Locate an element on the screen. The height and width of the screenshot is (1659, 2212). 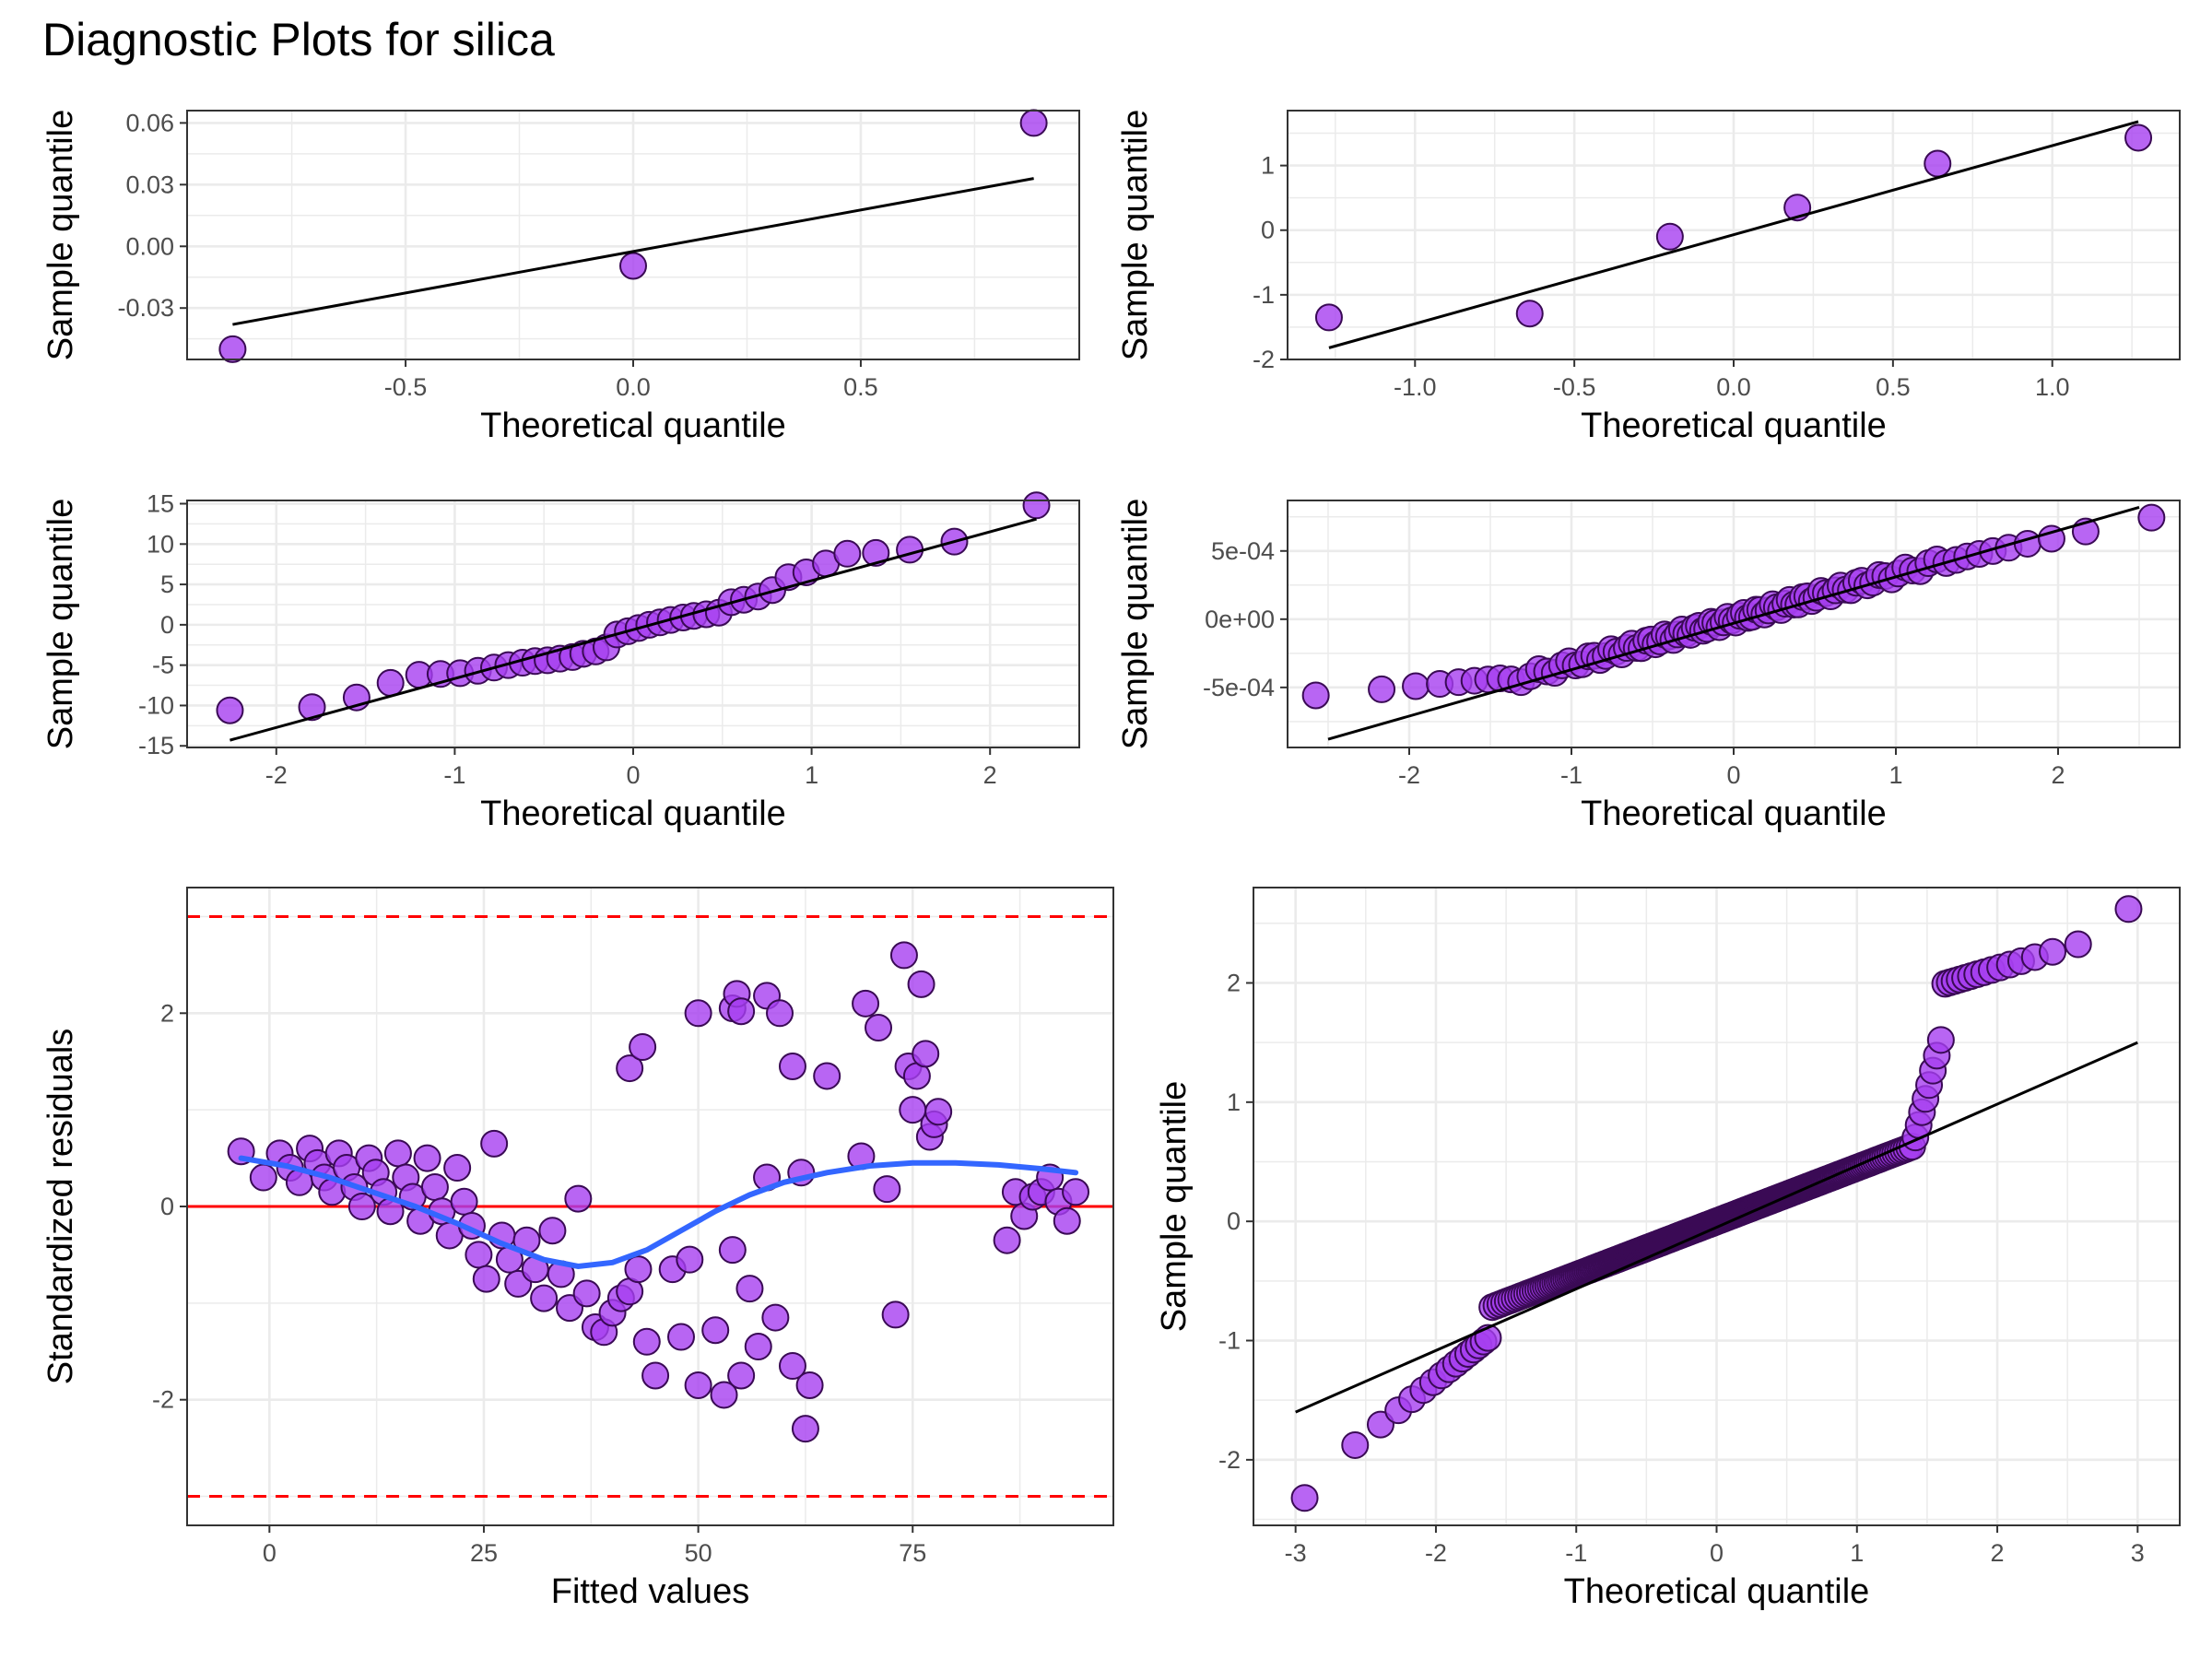
y-tick-label: 0.00 is located at coordinates (149, 246).